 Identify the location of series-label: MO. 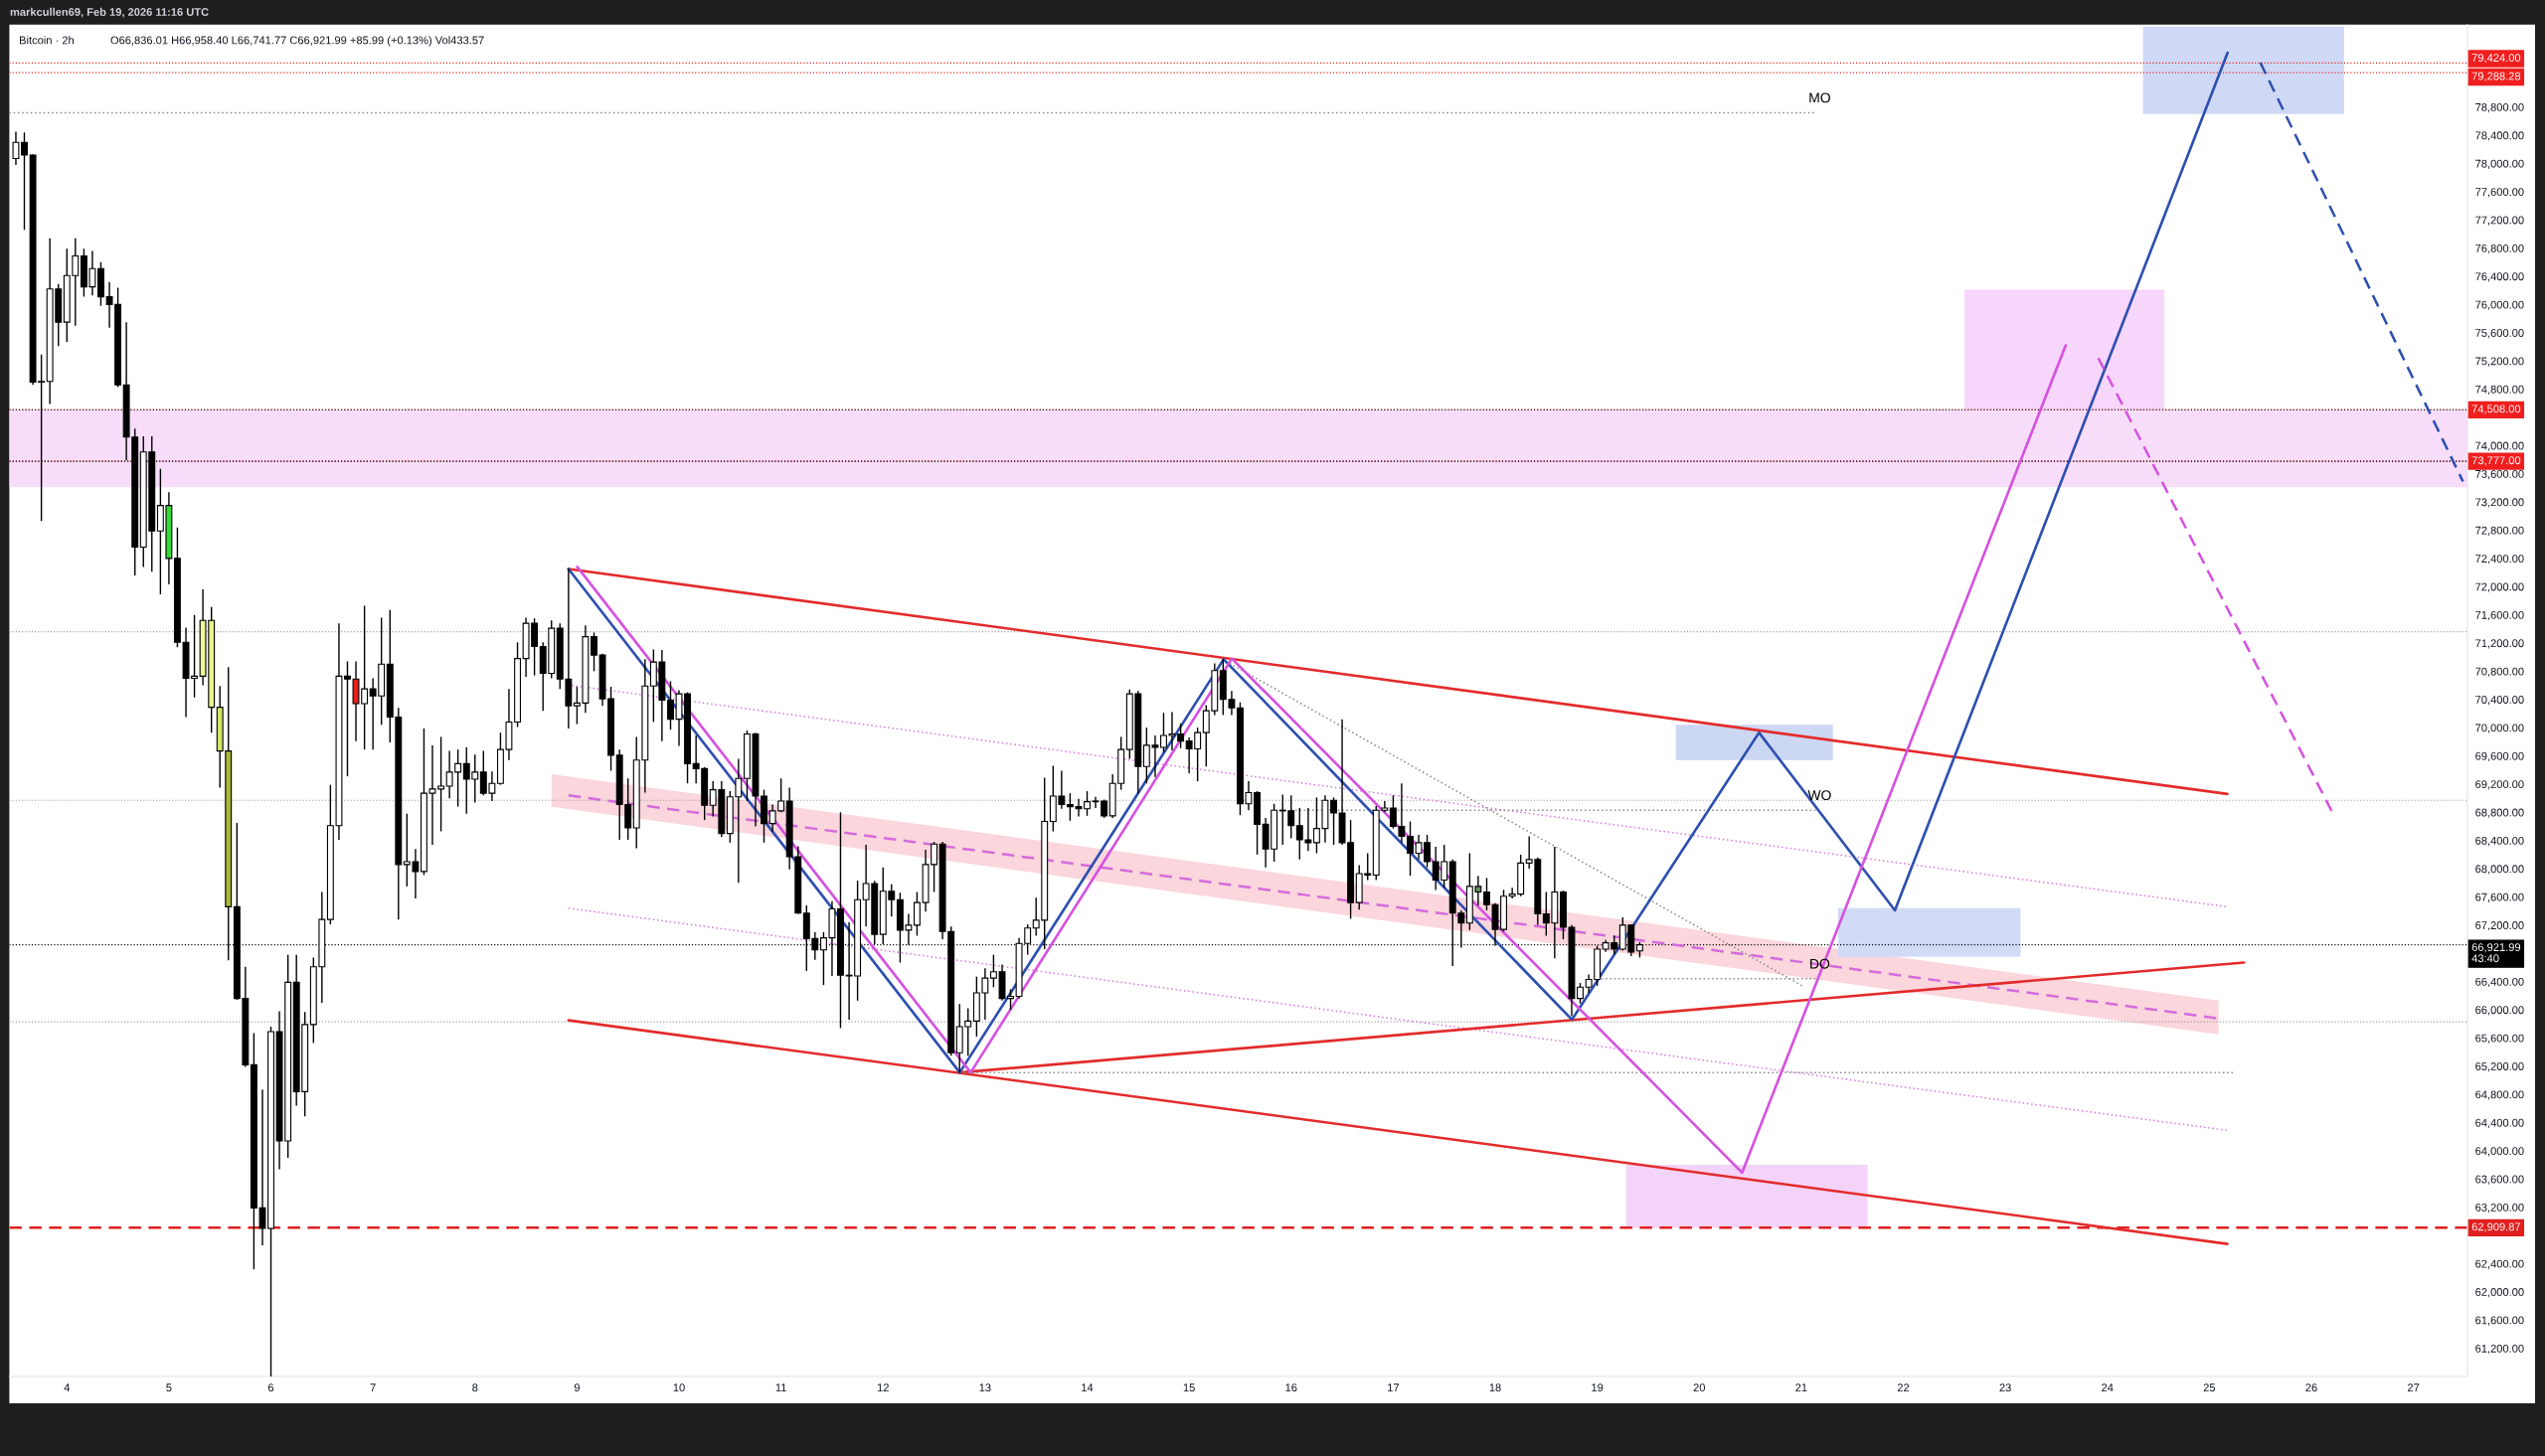
(1819, 97).